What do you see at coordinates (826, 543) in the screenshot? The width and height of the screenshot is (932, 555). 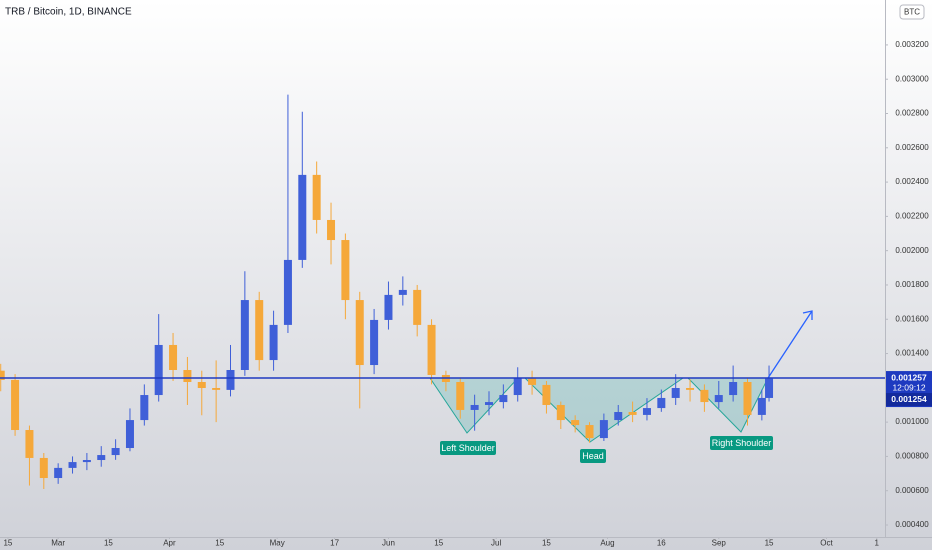 I see `x-tick-label: Oct` at bounding box center [826, 543].